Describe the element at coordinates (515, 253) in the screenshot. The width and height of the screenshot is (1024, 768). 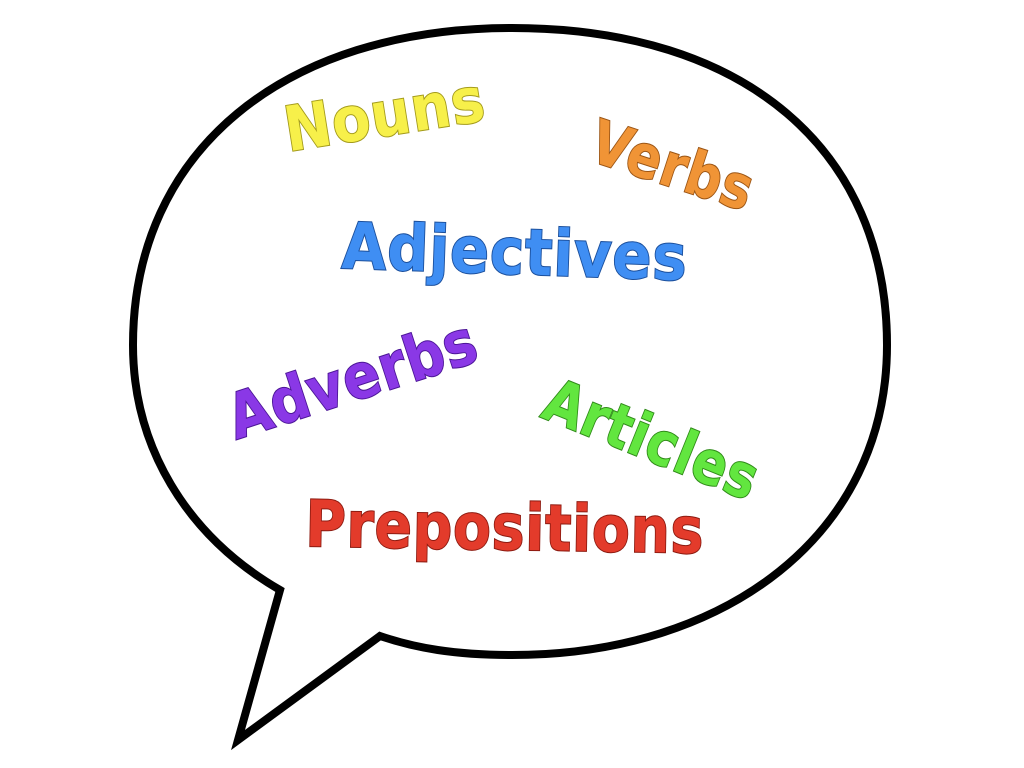
I see `word-adjectives: Adjectives` at that location.